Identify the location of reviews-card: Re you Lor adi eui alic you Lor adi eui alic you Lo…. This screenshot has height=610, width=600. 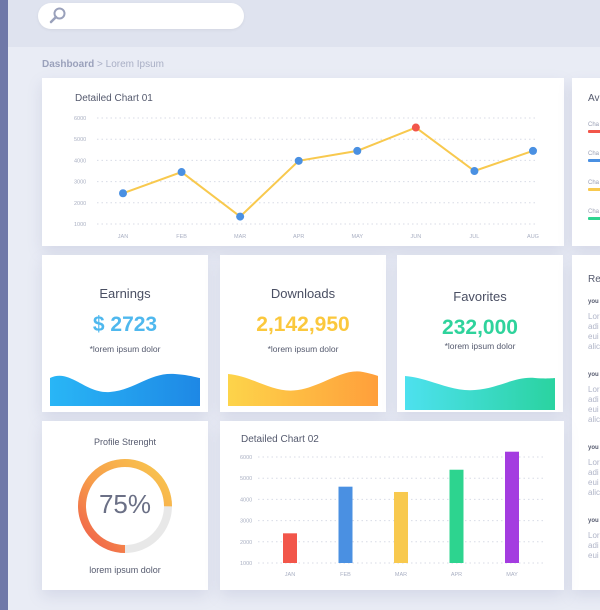
(586, 422).